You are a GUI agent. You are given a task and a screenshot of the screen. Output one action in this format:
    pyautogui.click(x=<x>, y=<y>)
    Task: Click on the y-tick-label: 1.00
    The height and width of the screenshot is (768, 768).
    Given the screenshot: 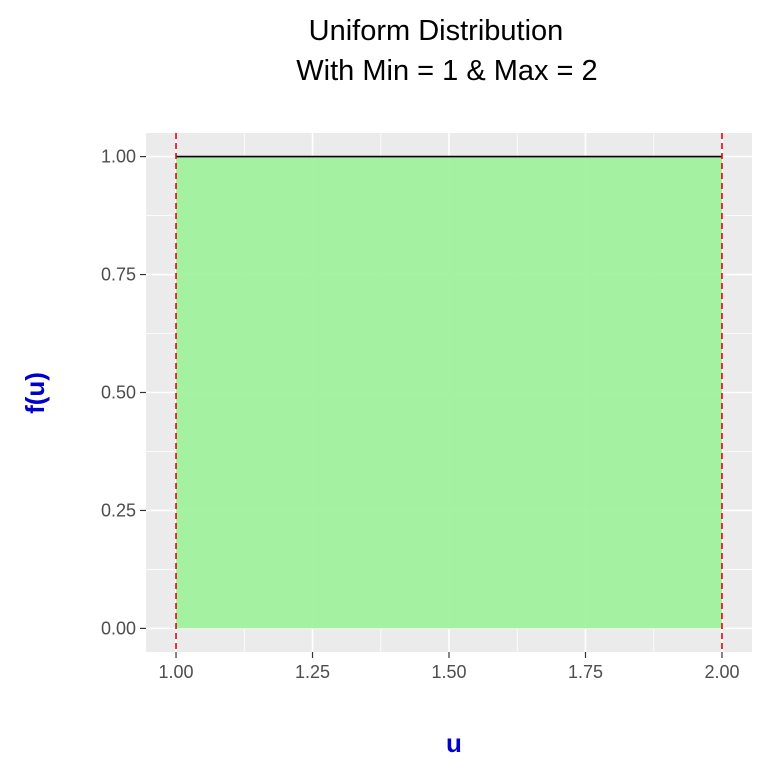 What is the action you would take?
    pyautogui.click(x=118, y=157)
    